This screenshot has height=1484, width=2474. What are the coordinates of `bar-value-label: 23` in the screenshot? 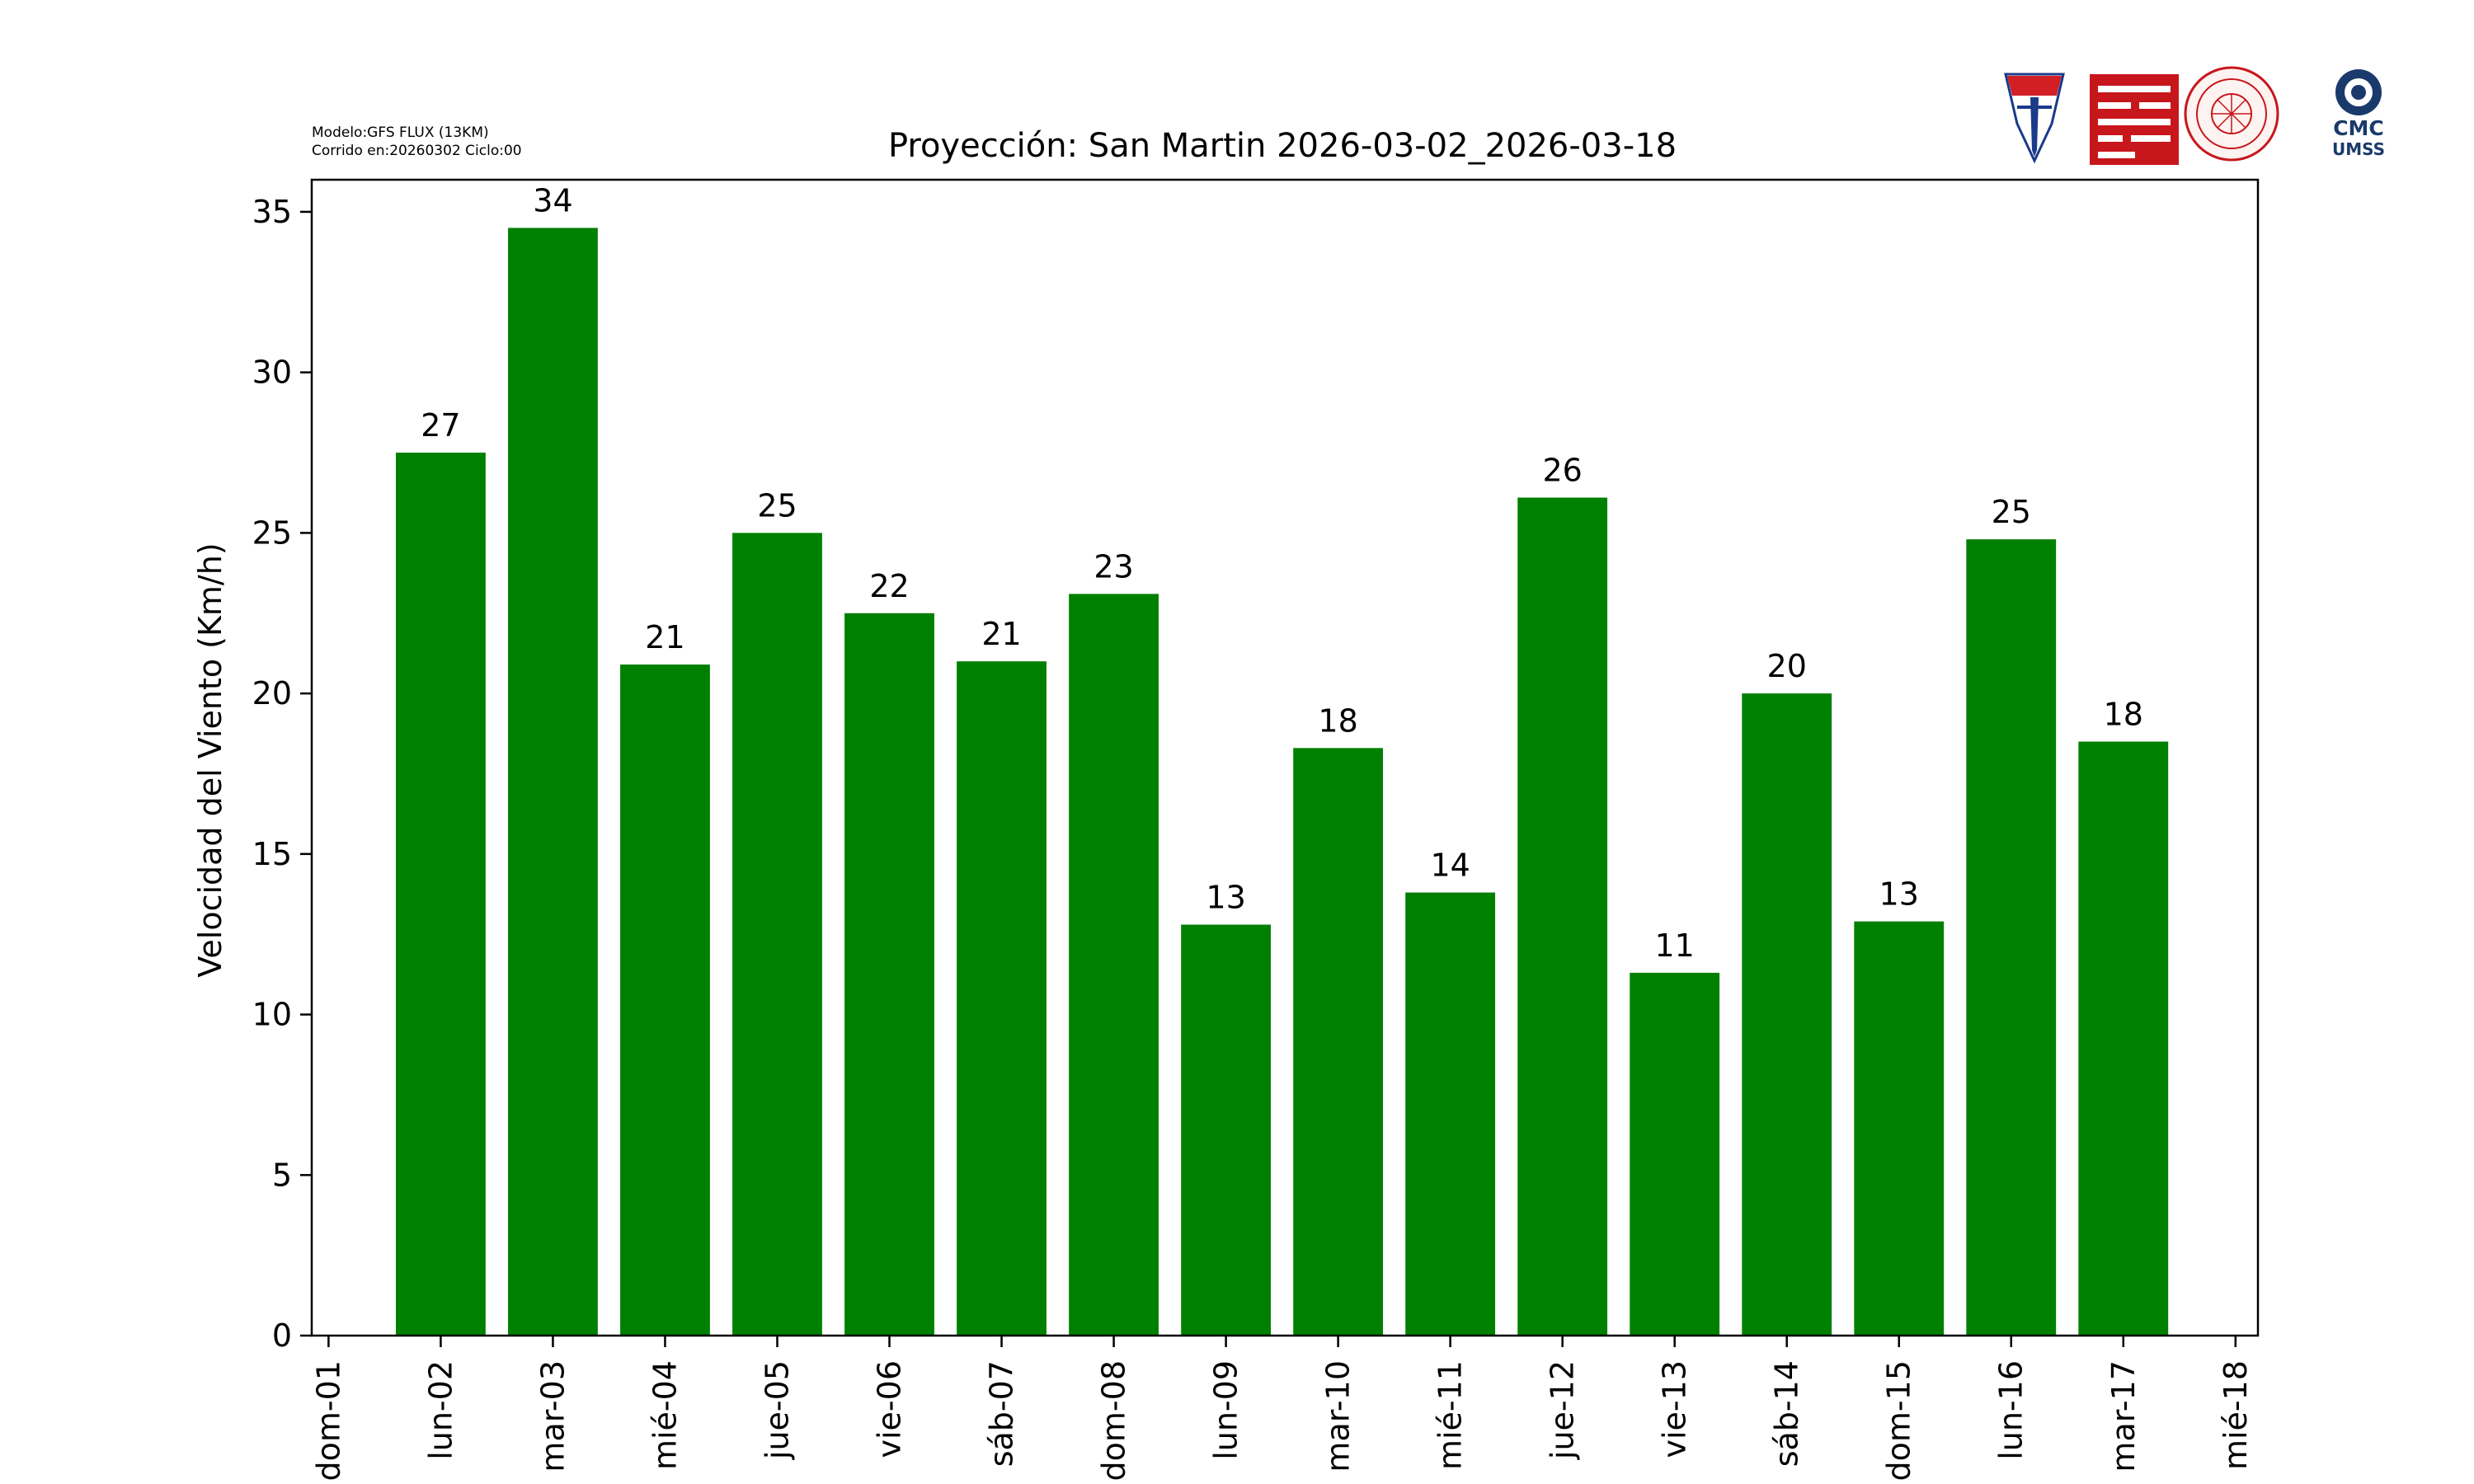 It's located at (1113, 566).